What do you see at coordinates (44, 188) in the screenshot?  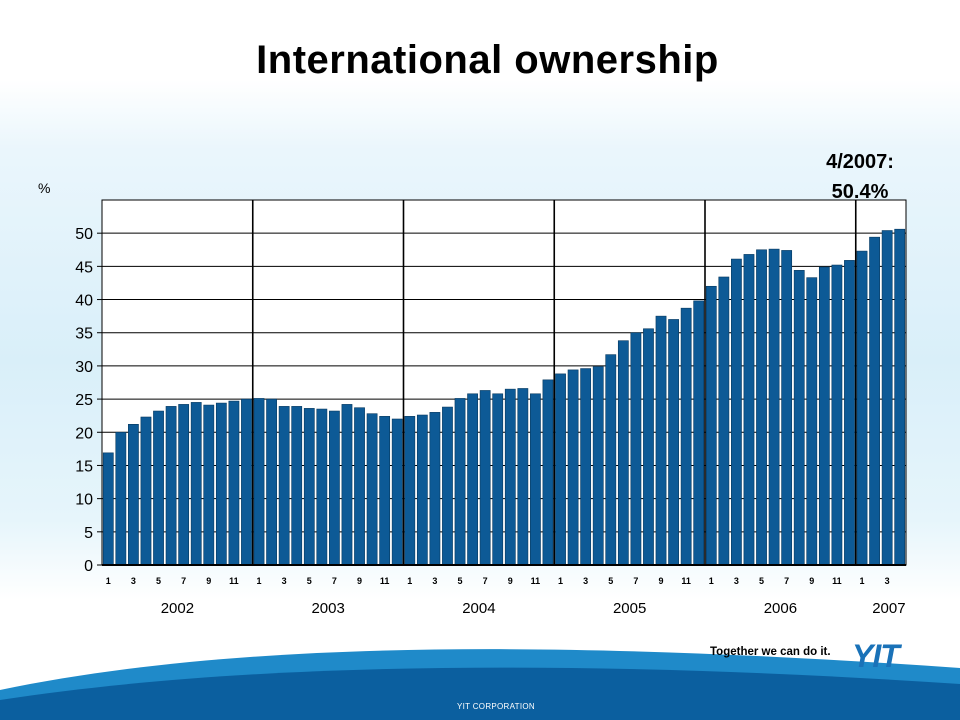 I see `y-unit-label: %` at bounding box center [44, 188].